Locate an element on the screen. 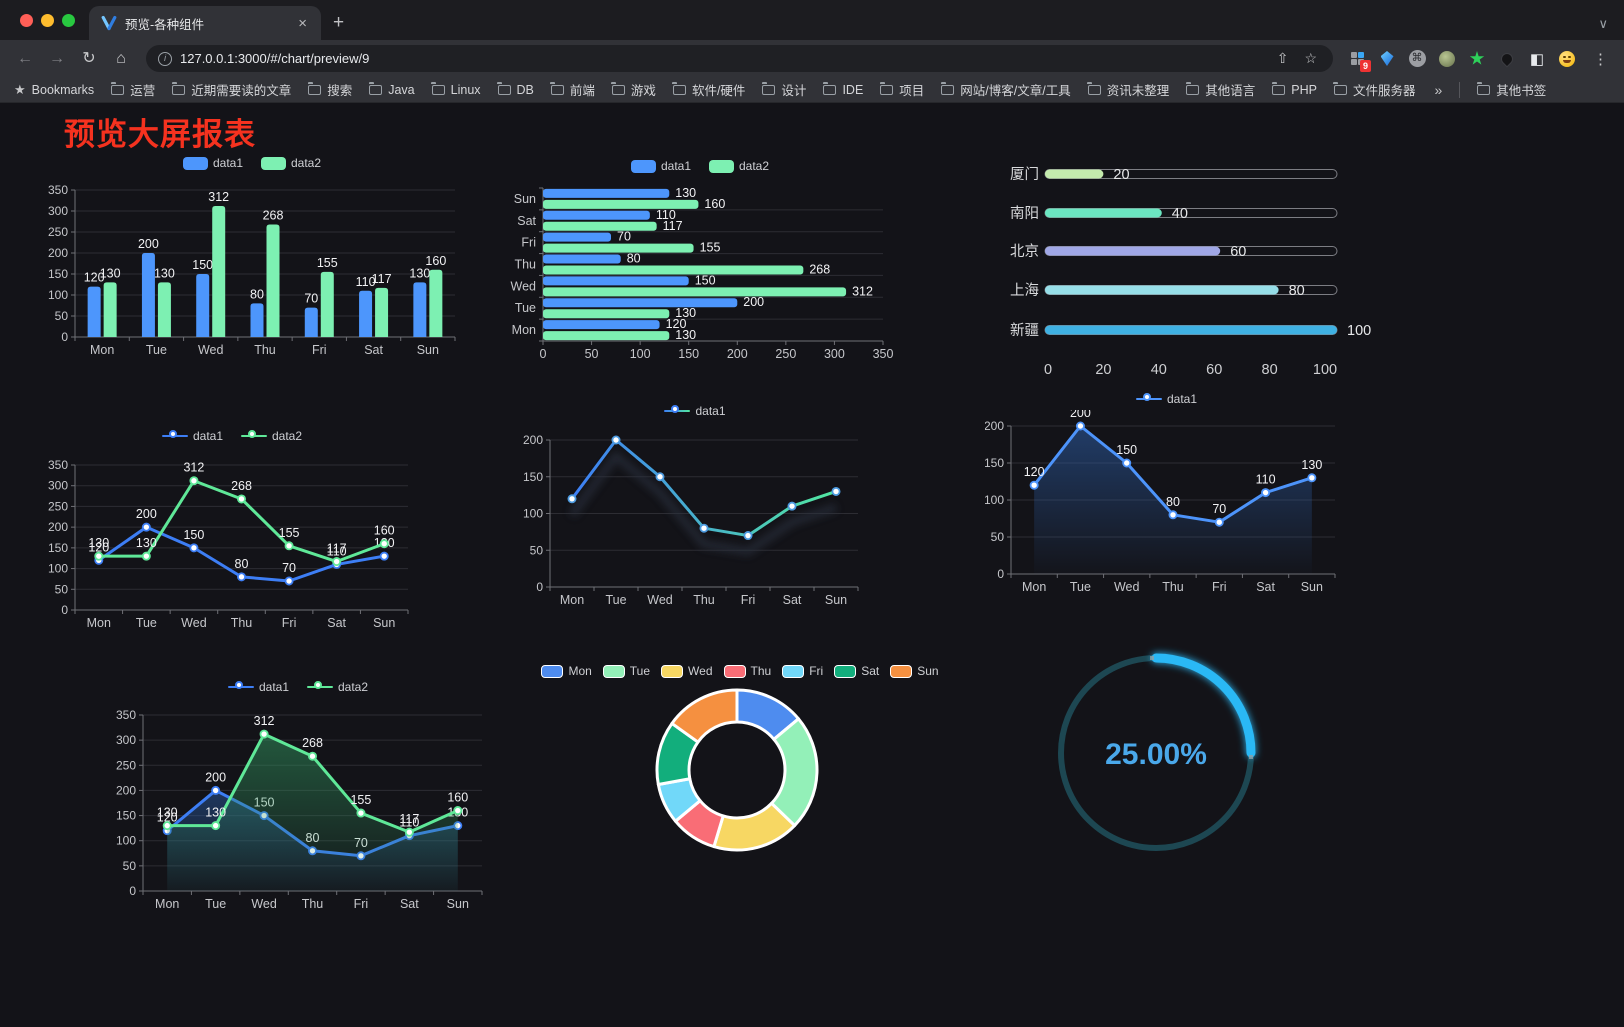 This screenshot has width=1624, height=1027. bookmark-folder: 前端 is located at coordinates (572, 89).